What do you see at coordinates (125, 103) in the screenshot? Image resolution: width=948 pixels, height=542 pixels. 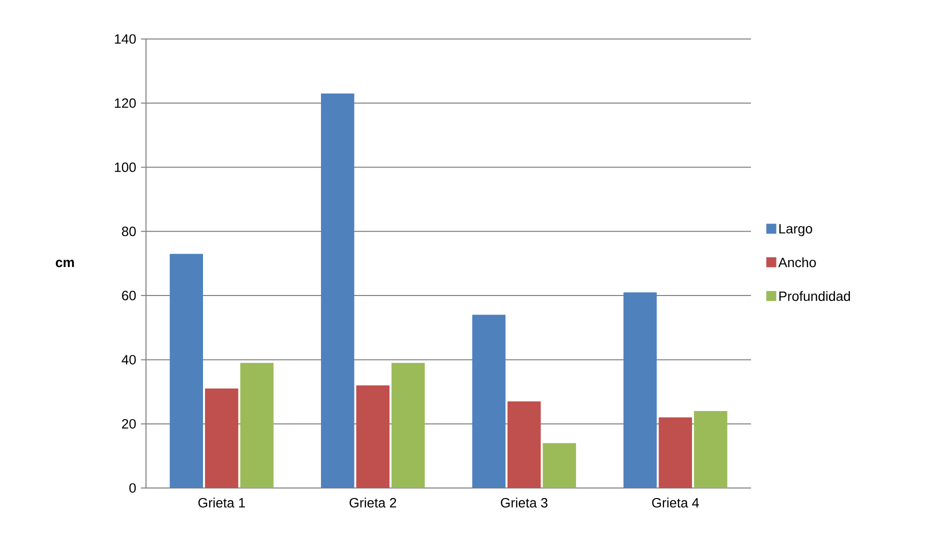 I see `y-tick-label: 120` at bounding box center [125, 103].